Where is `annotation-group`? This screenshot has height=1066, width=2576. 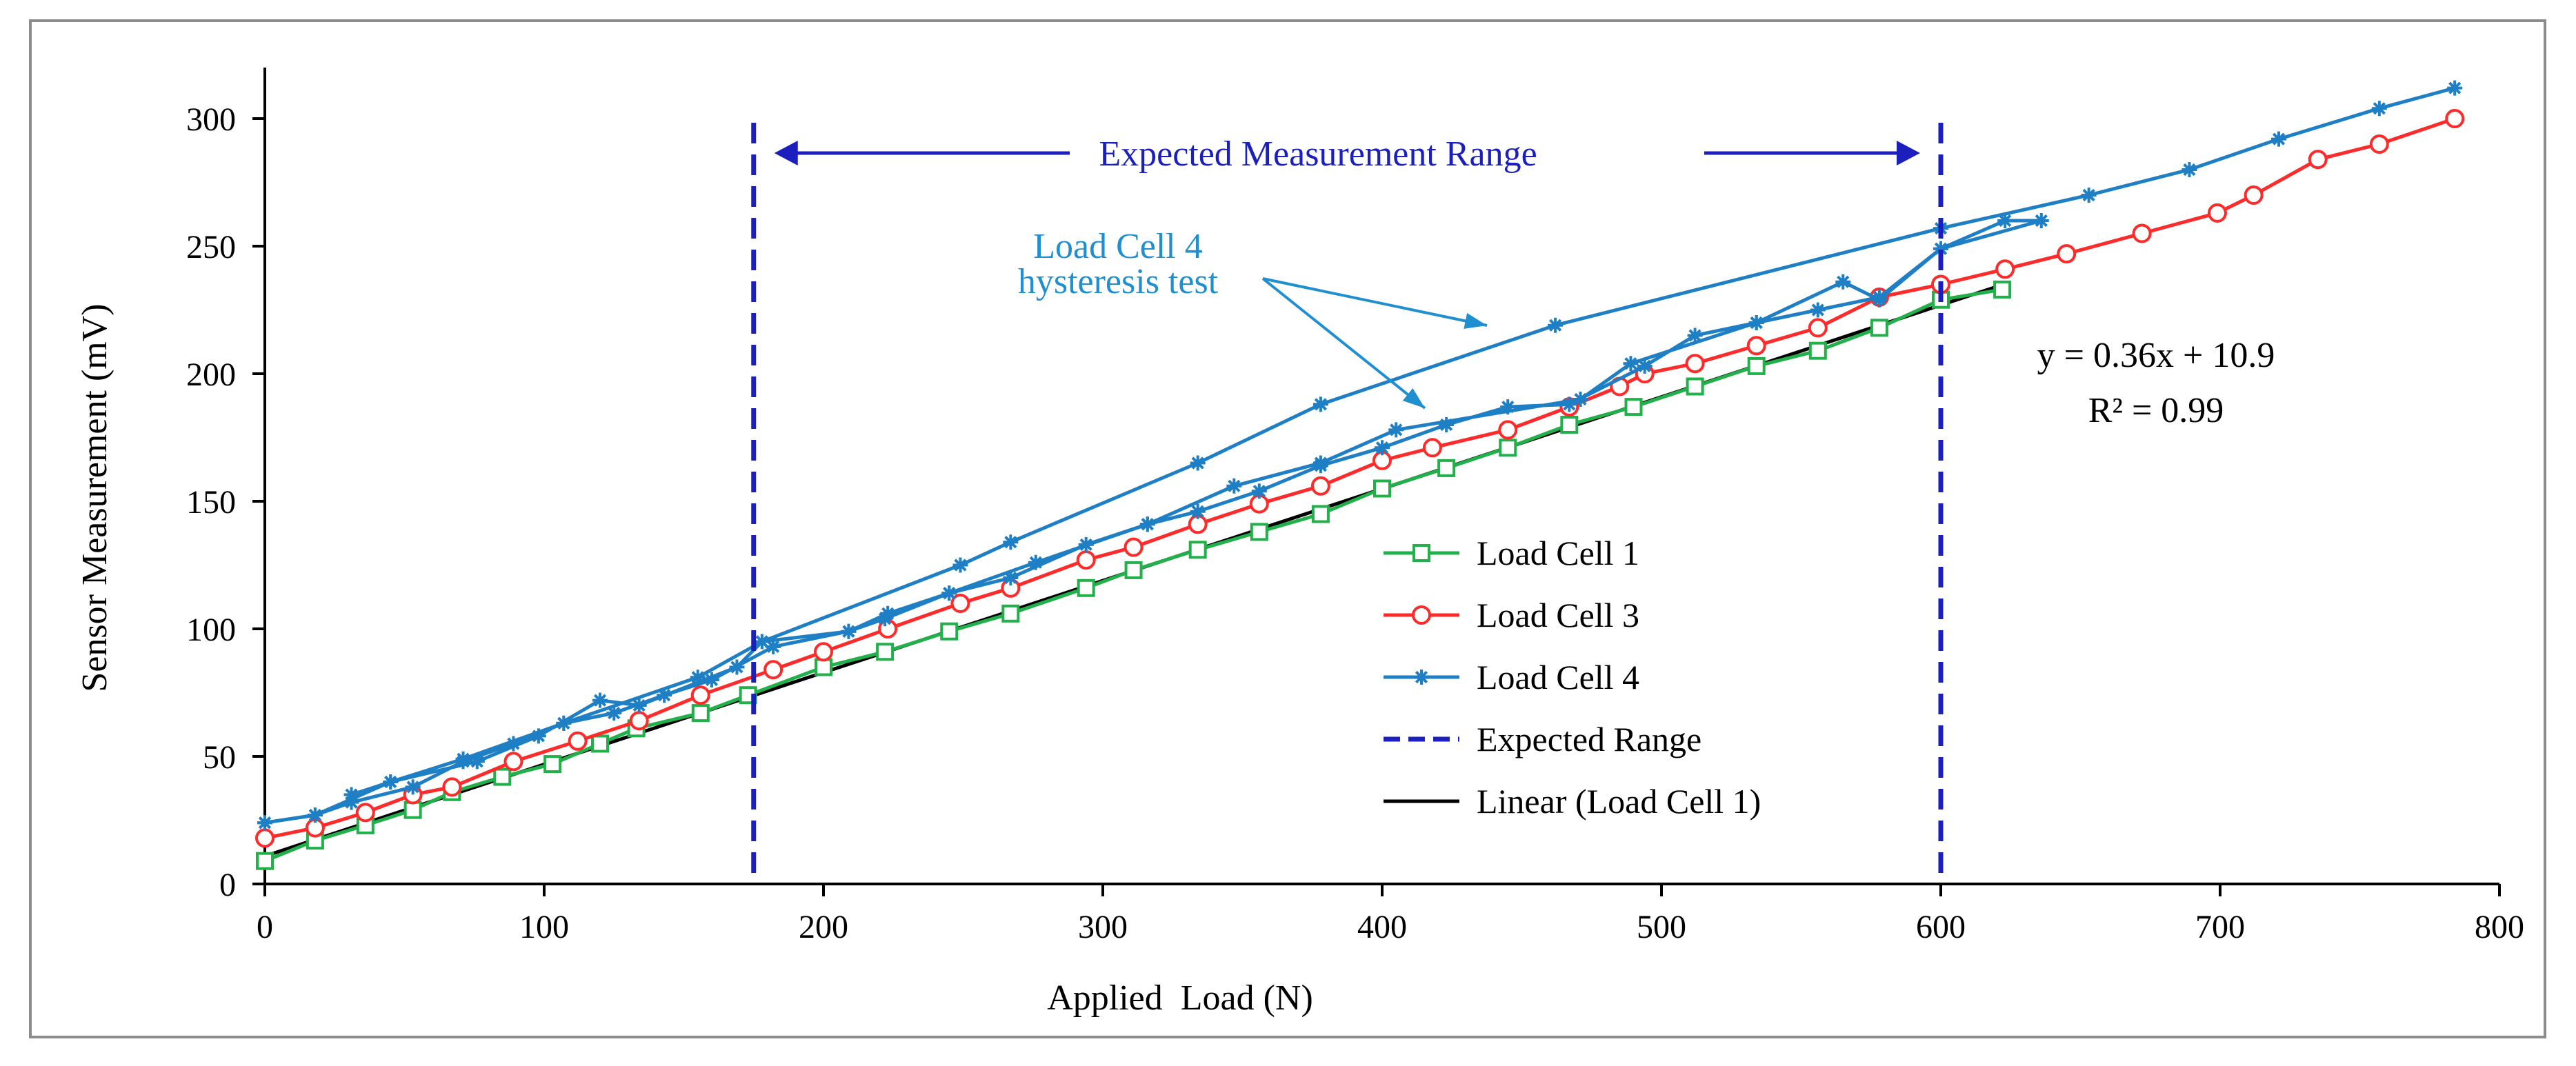 annotation-group is located at coordinates (1374, 343).